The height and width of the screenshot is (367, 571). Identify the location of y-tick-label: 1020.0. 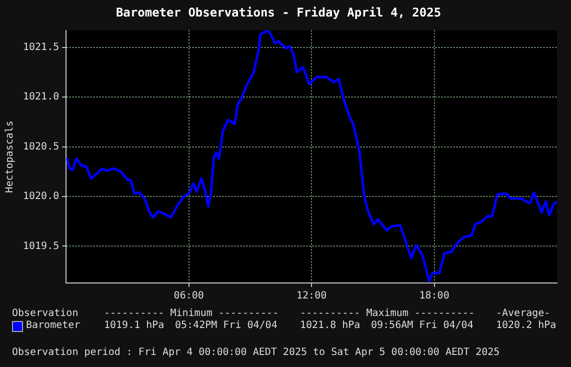
(41, 196).